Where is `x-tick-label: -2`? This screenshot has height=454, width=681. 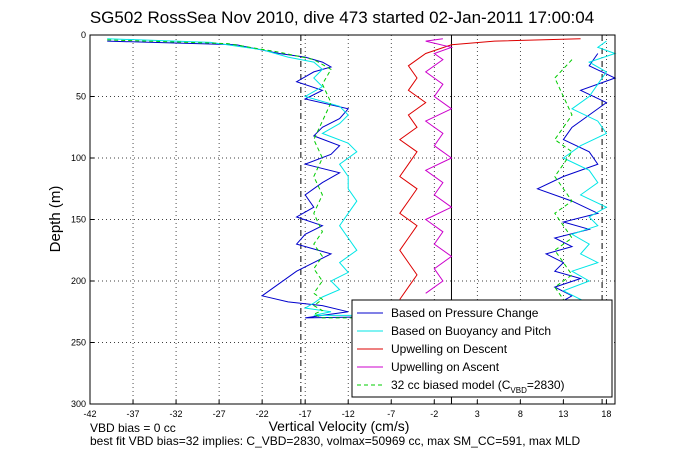 x-tick-label: -2 is located at coordinates (434, 414).